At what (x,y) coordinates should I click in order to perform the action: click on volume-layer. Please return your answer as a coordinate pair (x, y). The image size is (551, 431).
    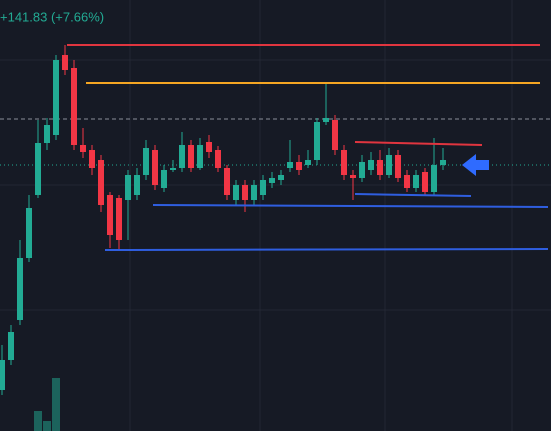
    Looking at the image, I should click on (47, 404).